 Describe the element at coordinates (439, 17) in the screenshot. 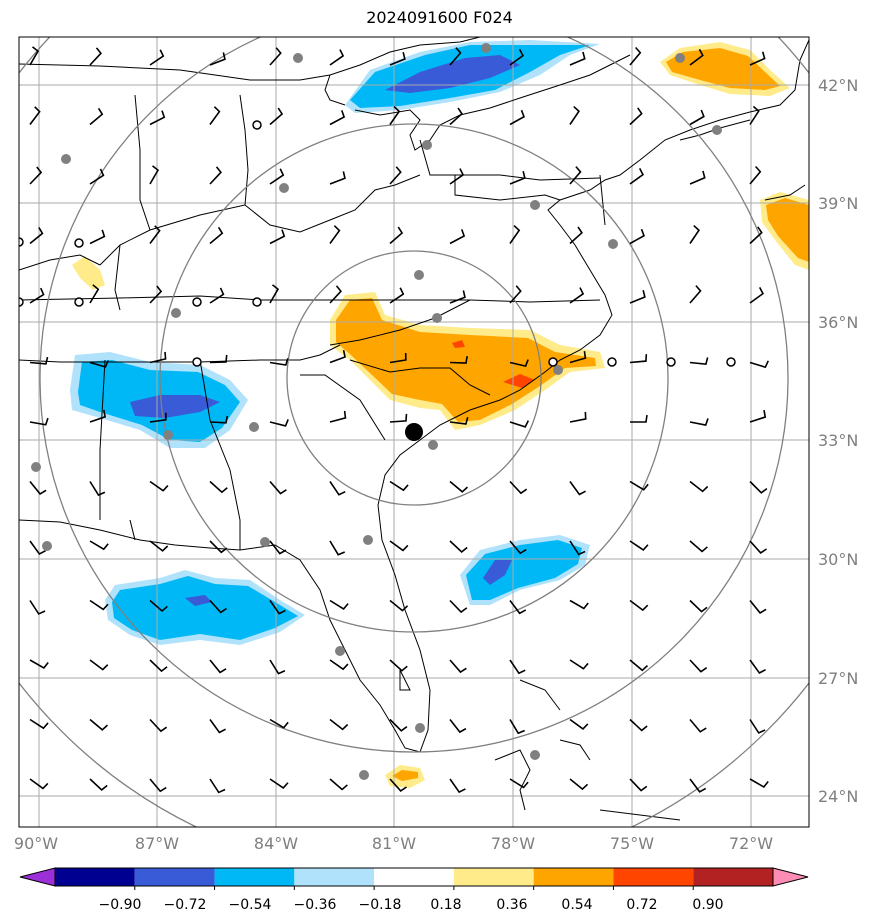

I see `map-title: 2024091600 F024` at that location.